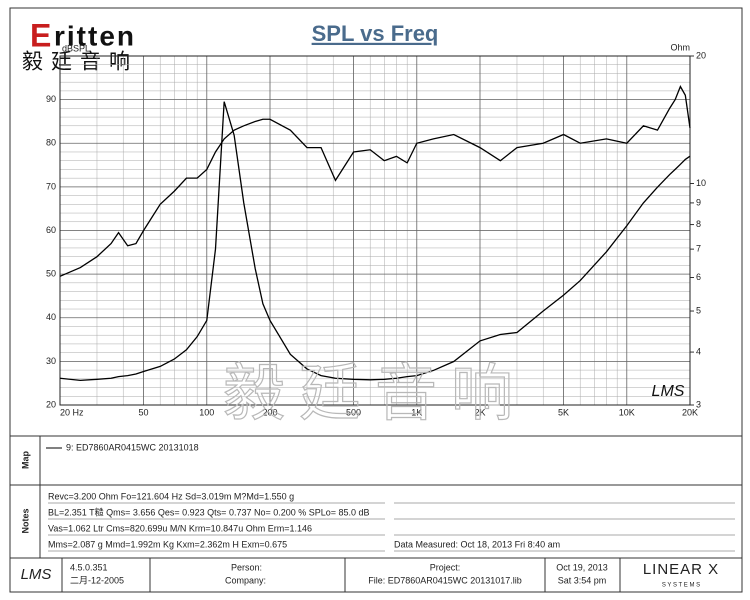  I want to click on y-tick-label: 90, so click(51, 99).